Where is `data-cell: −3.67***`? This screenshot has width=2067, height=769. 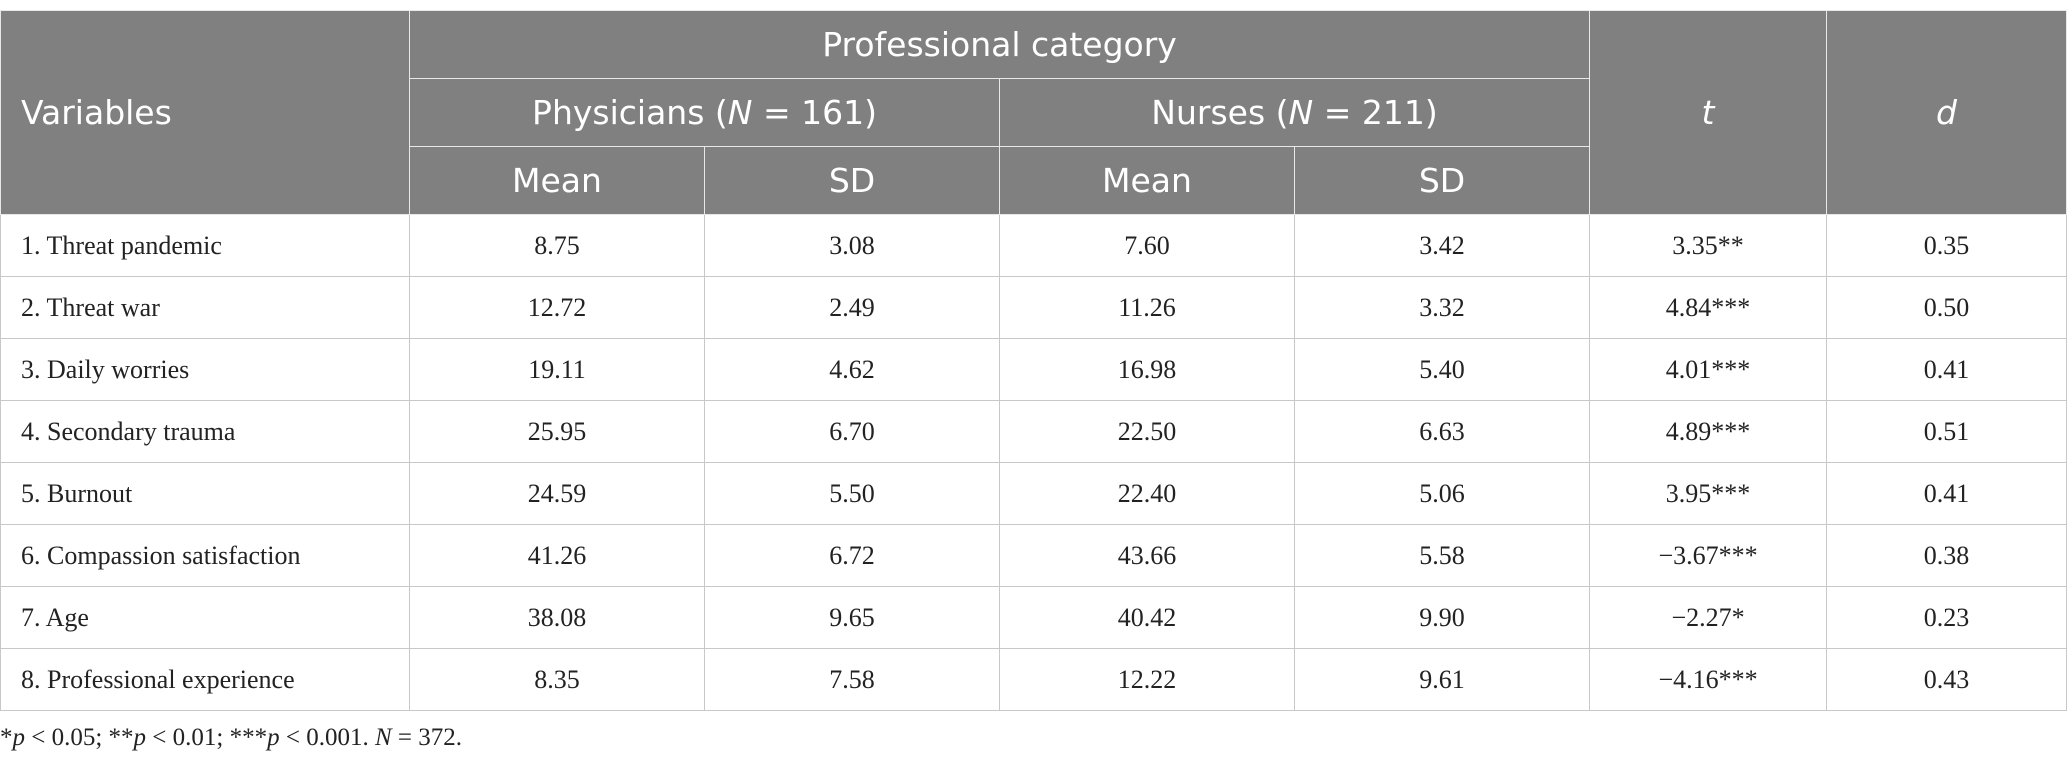
data-cell: −3.67*** is located at coordinates (1708, 555).